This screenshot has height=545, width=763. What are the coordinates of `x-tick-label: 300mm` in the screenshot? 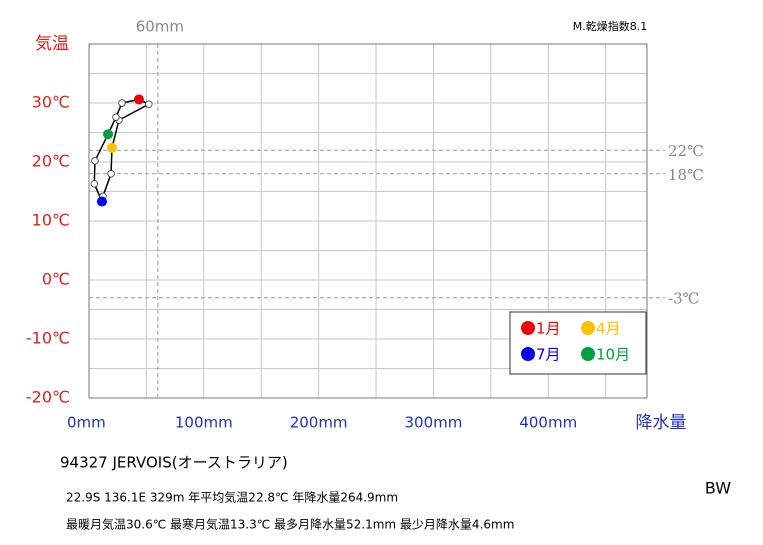 It's located at (434, 423).